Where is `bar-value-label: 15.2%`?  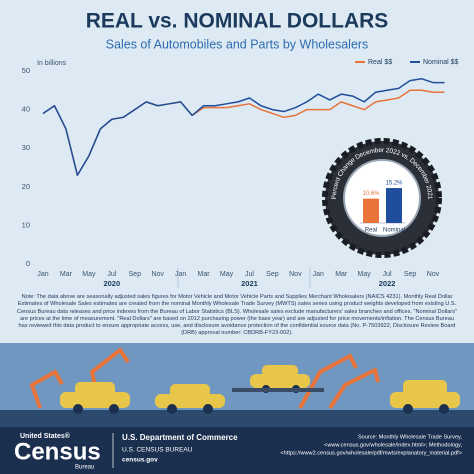
bar-value-label: 15.2% is located at coordinates (394, 184).